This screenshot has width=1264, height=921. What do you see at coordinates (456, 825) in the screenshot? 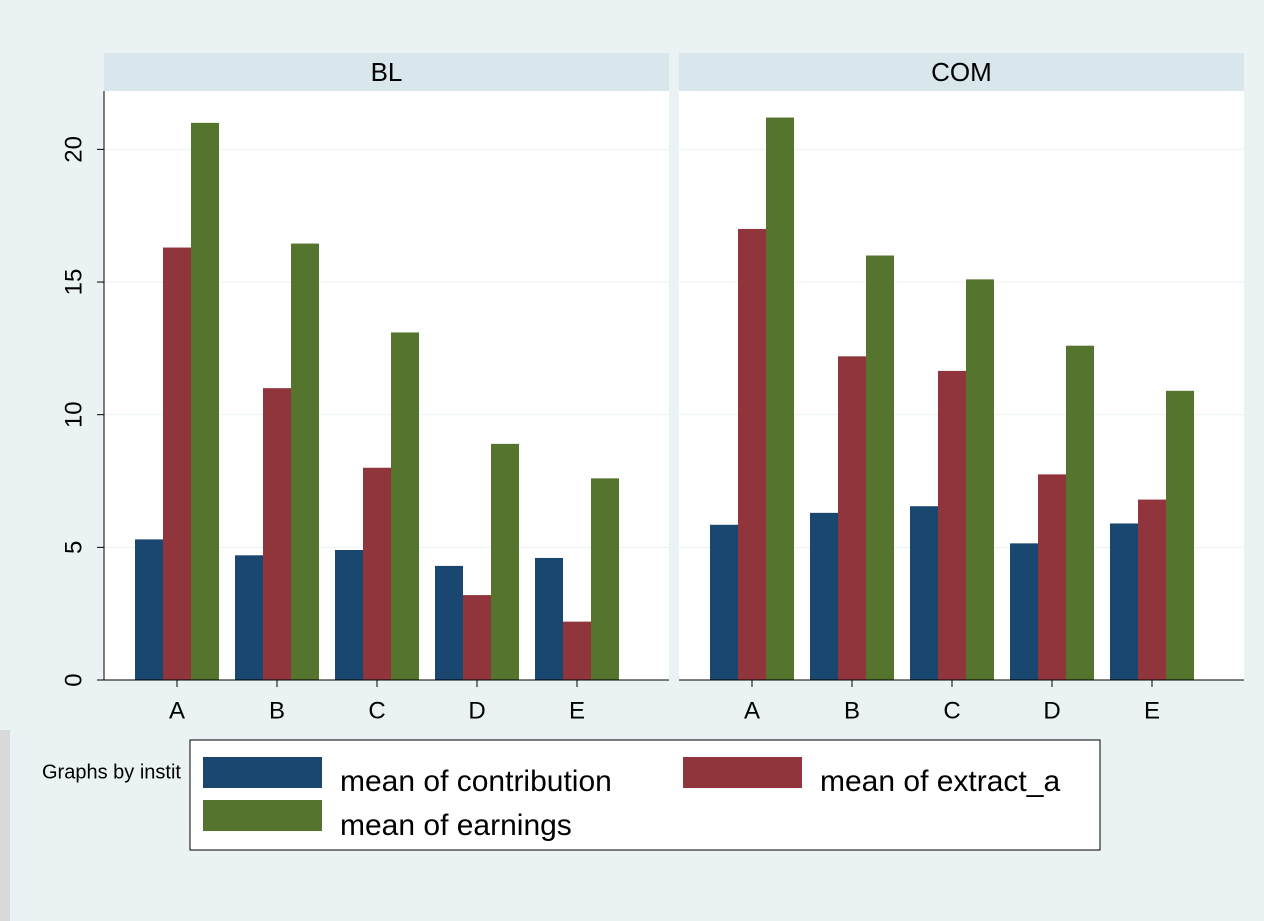
I see `legend-label: mean of earnings` at bounding box center [456, 825].